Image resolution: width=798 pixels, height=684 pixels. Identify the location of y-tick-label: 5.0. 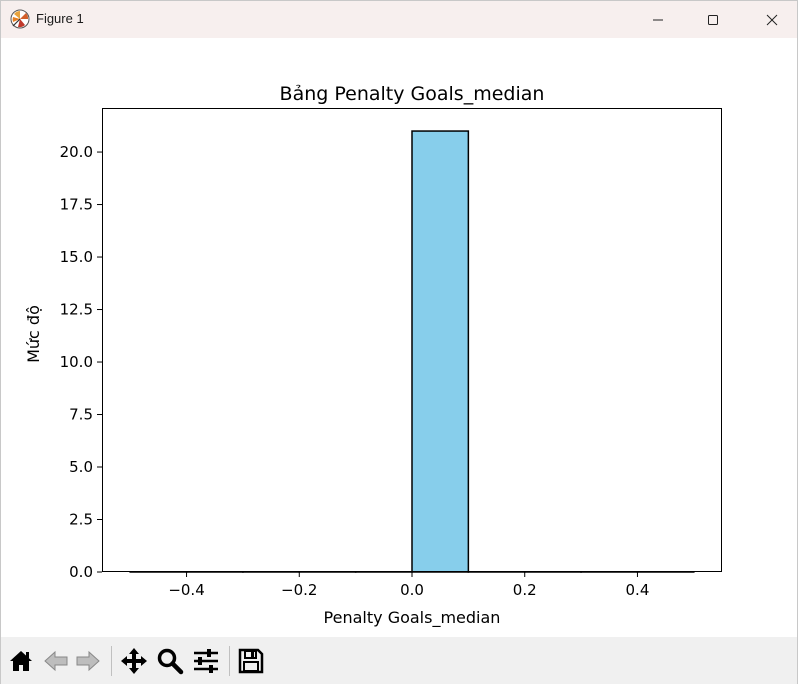
(81, 467).